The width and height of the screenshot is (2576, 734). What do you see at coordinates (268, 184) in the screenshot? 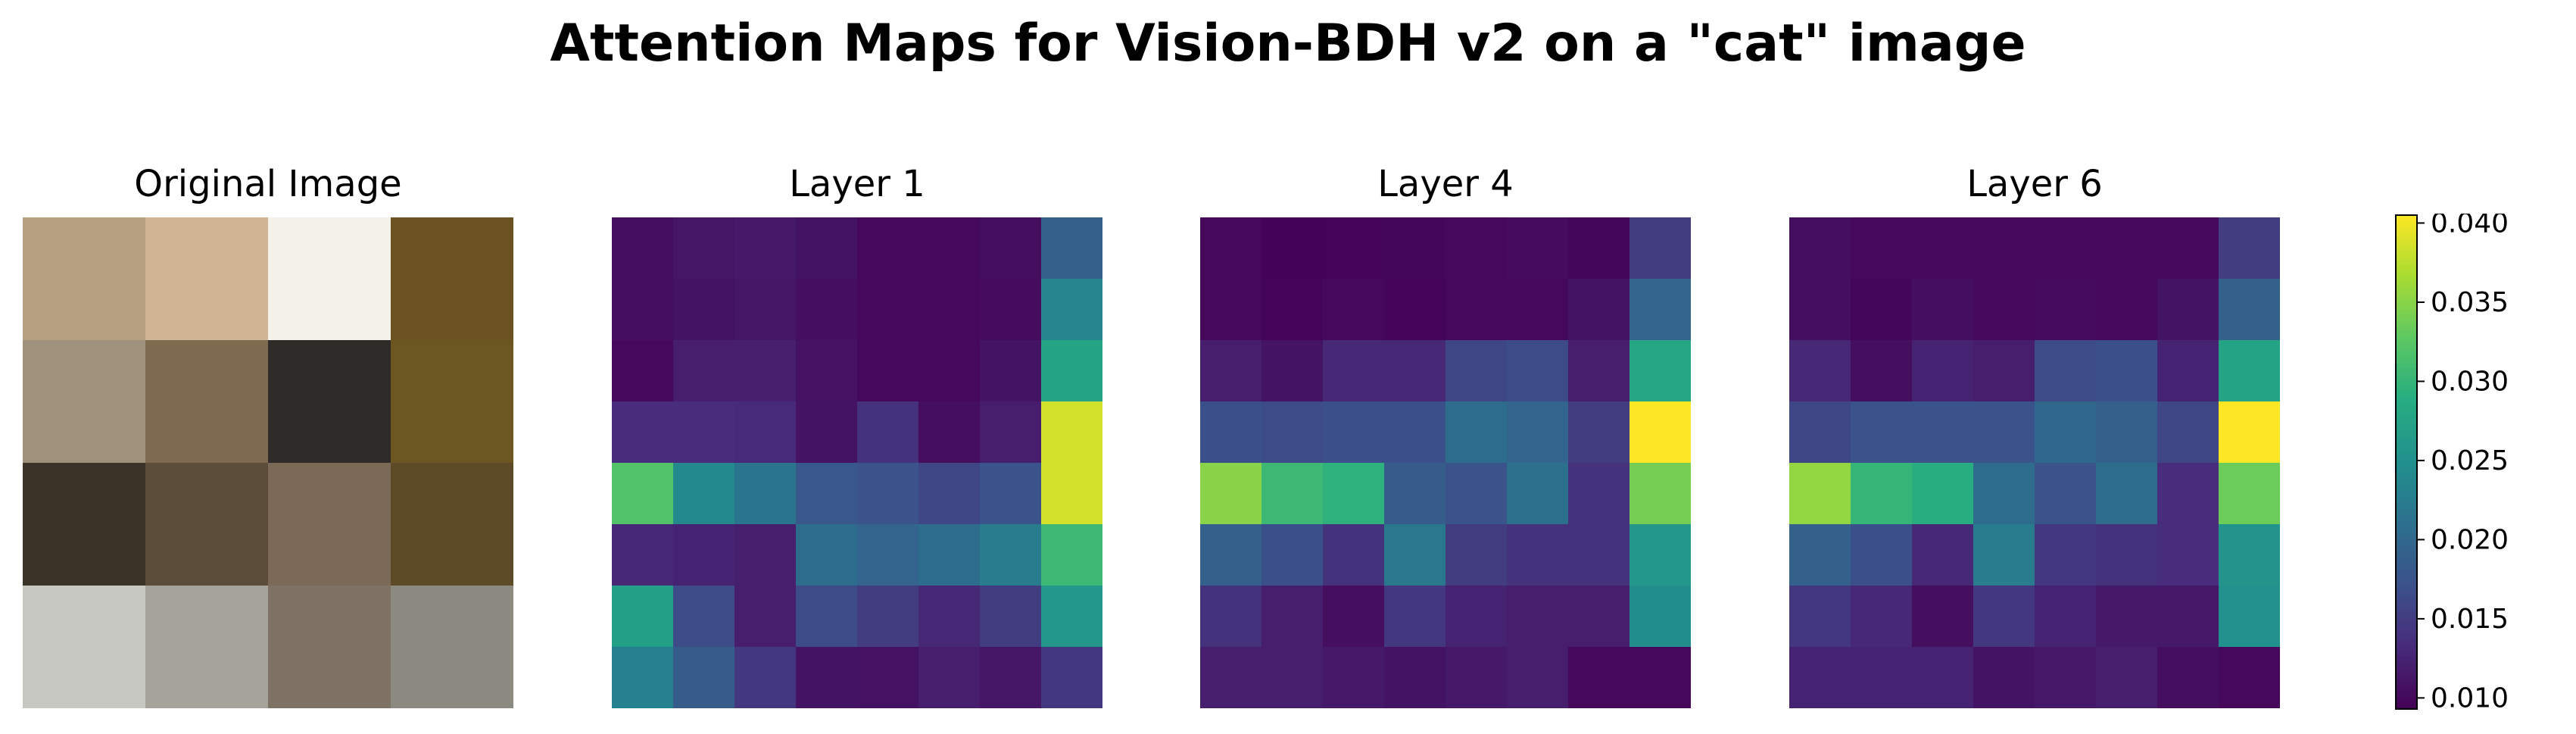
I see `panel-title-original-image: Original Image` at bounding box center [268, 184].